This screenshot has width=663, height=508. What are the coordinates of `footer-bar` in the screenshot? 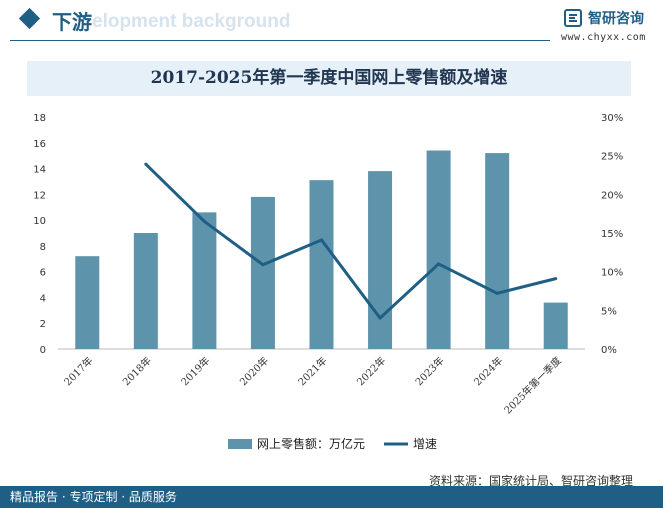 It's located at (331, 497).